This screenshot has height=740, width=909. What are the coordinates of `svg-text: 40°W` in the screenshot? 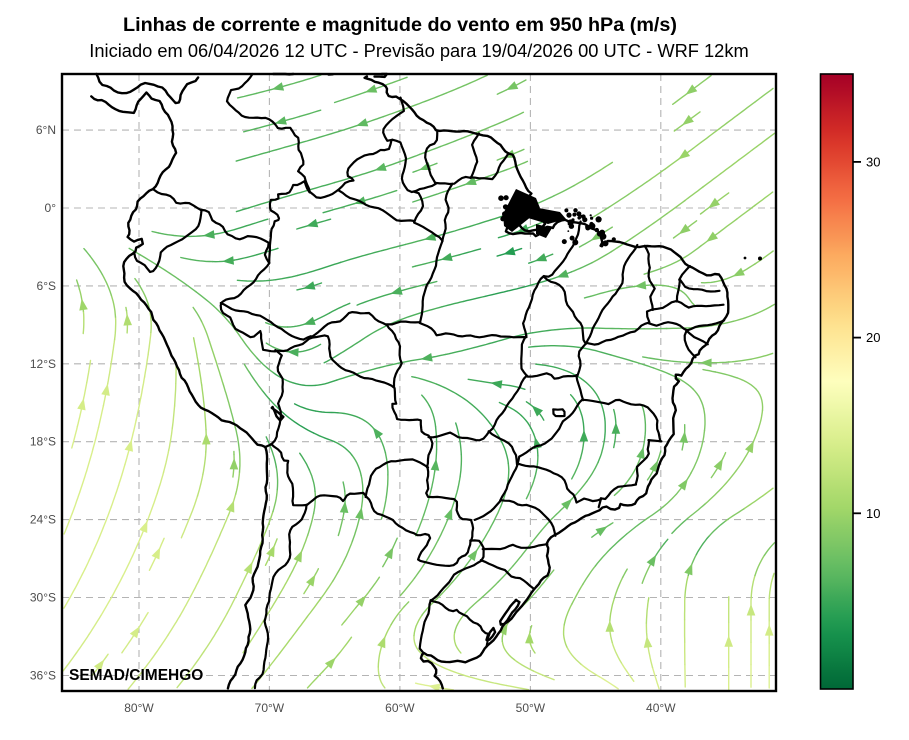 It's located at (661, 708).